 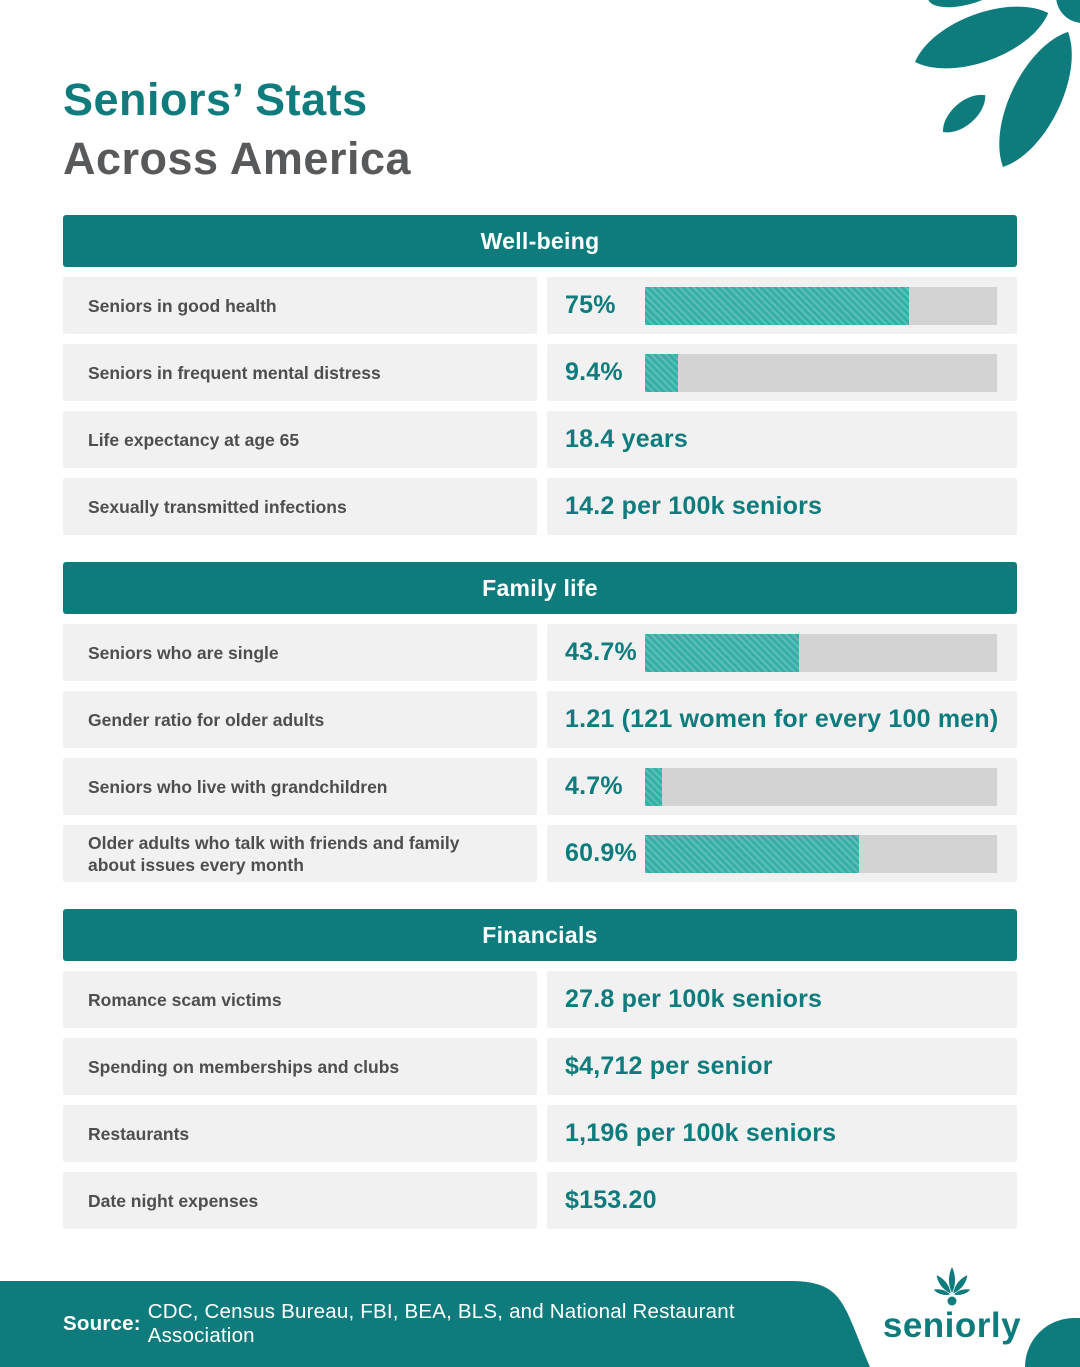 I want to click on seniorly-wordmark: seniorly, so click(x=952, y=1325).